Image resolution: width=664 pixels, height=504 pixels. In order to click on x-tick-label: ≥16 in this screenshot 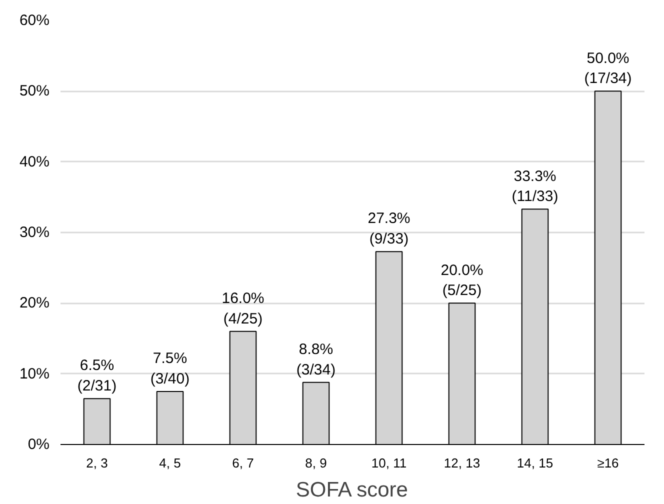, I will do `click(608, 463)`.